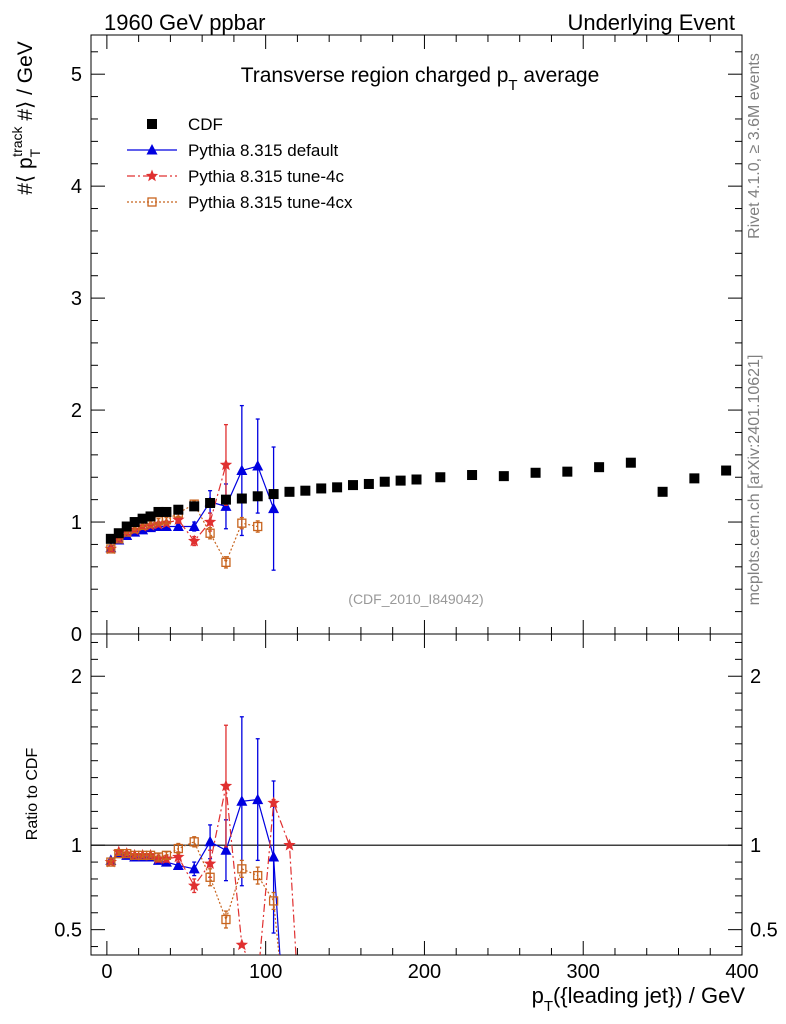 This screenshot has width=786, height=1024. I want to click on main-series-pythia-8-315-tune-4cx, so click(184, 534).